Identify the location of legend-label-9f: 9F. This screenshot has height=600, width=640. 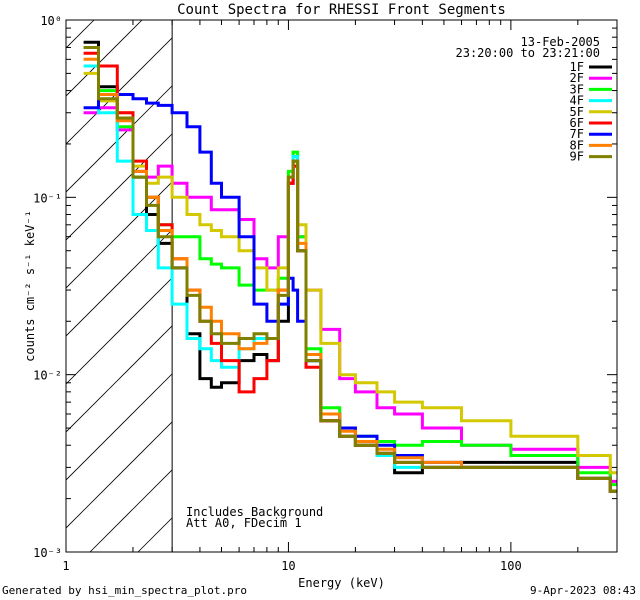
(577, 157).